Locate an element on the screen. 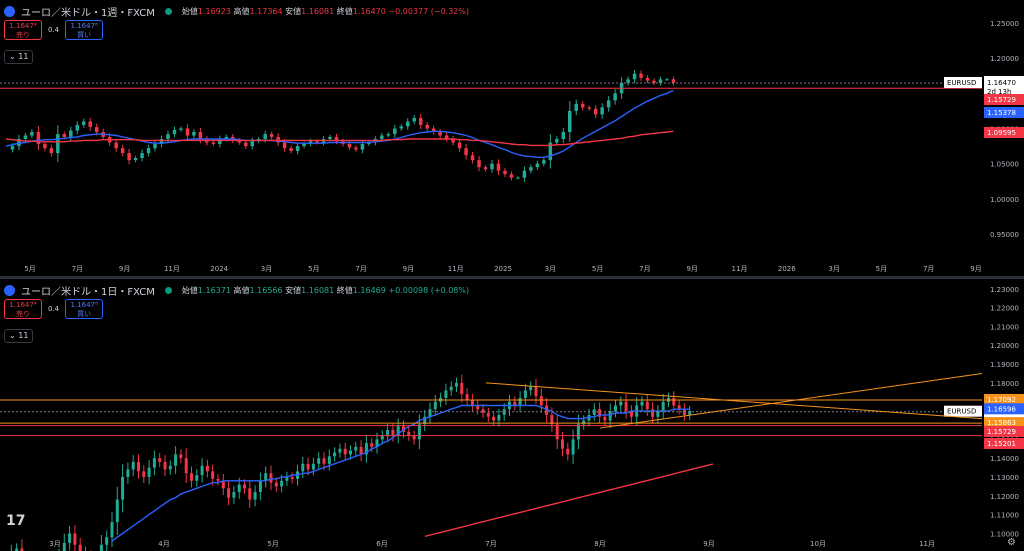 This screenshot has width=1024, height=551. y-tick-label: 1.25000 is located at coordinates (1004, 24).